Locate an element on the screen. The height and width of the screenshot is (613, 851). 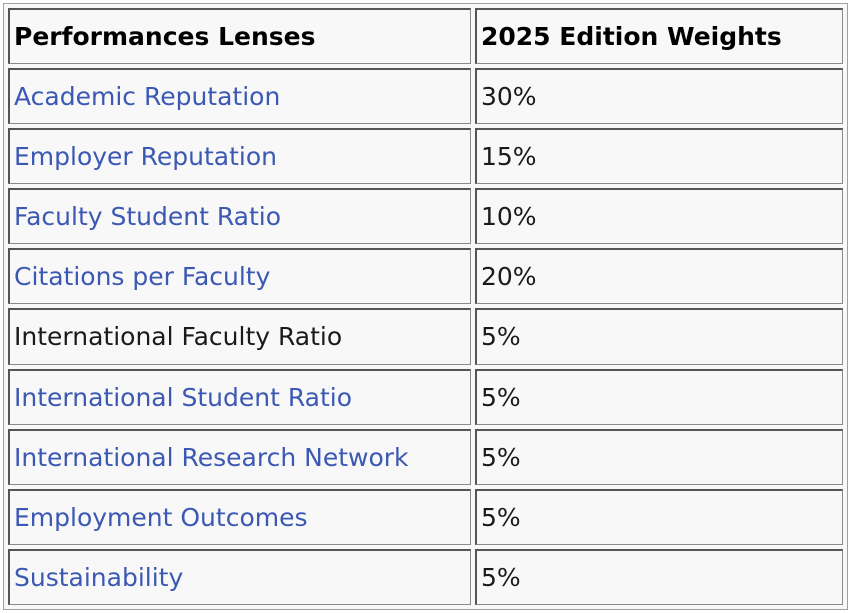
lens-employer-reputation-link: Employer Reputation is located at coordinates (239, 156).